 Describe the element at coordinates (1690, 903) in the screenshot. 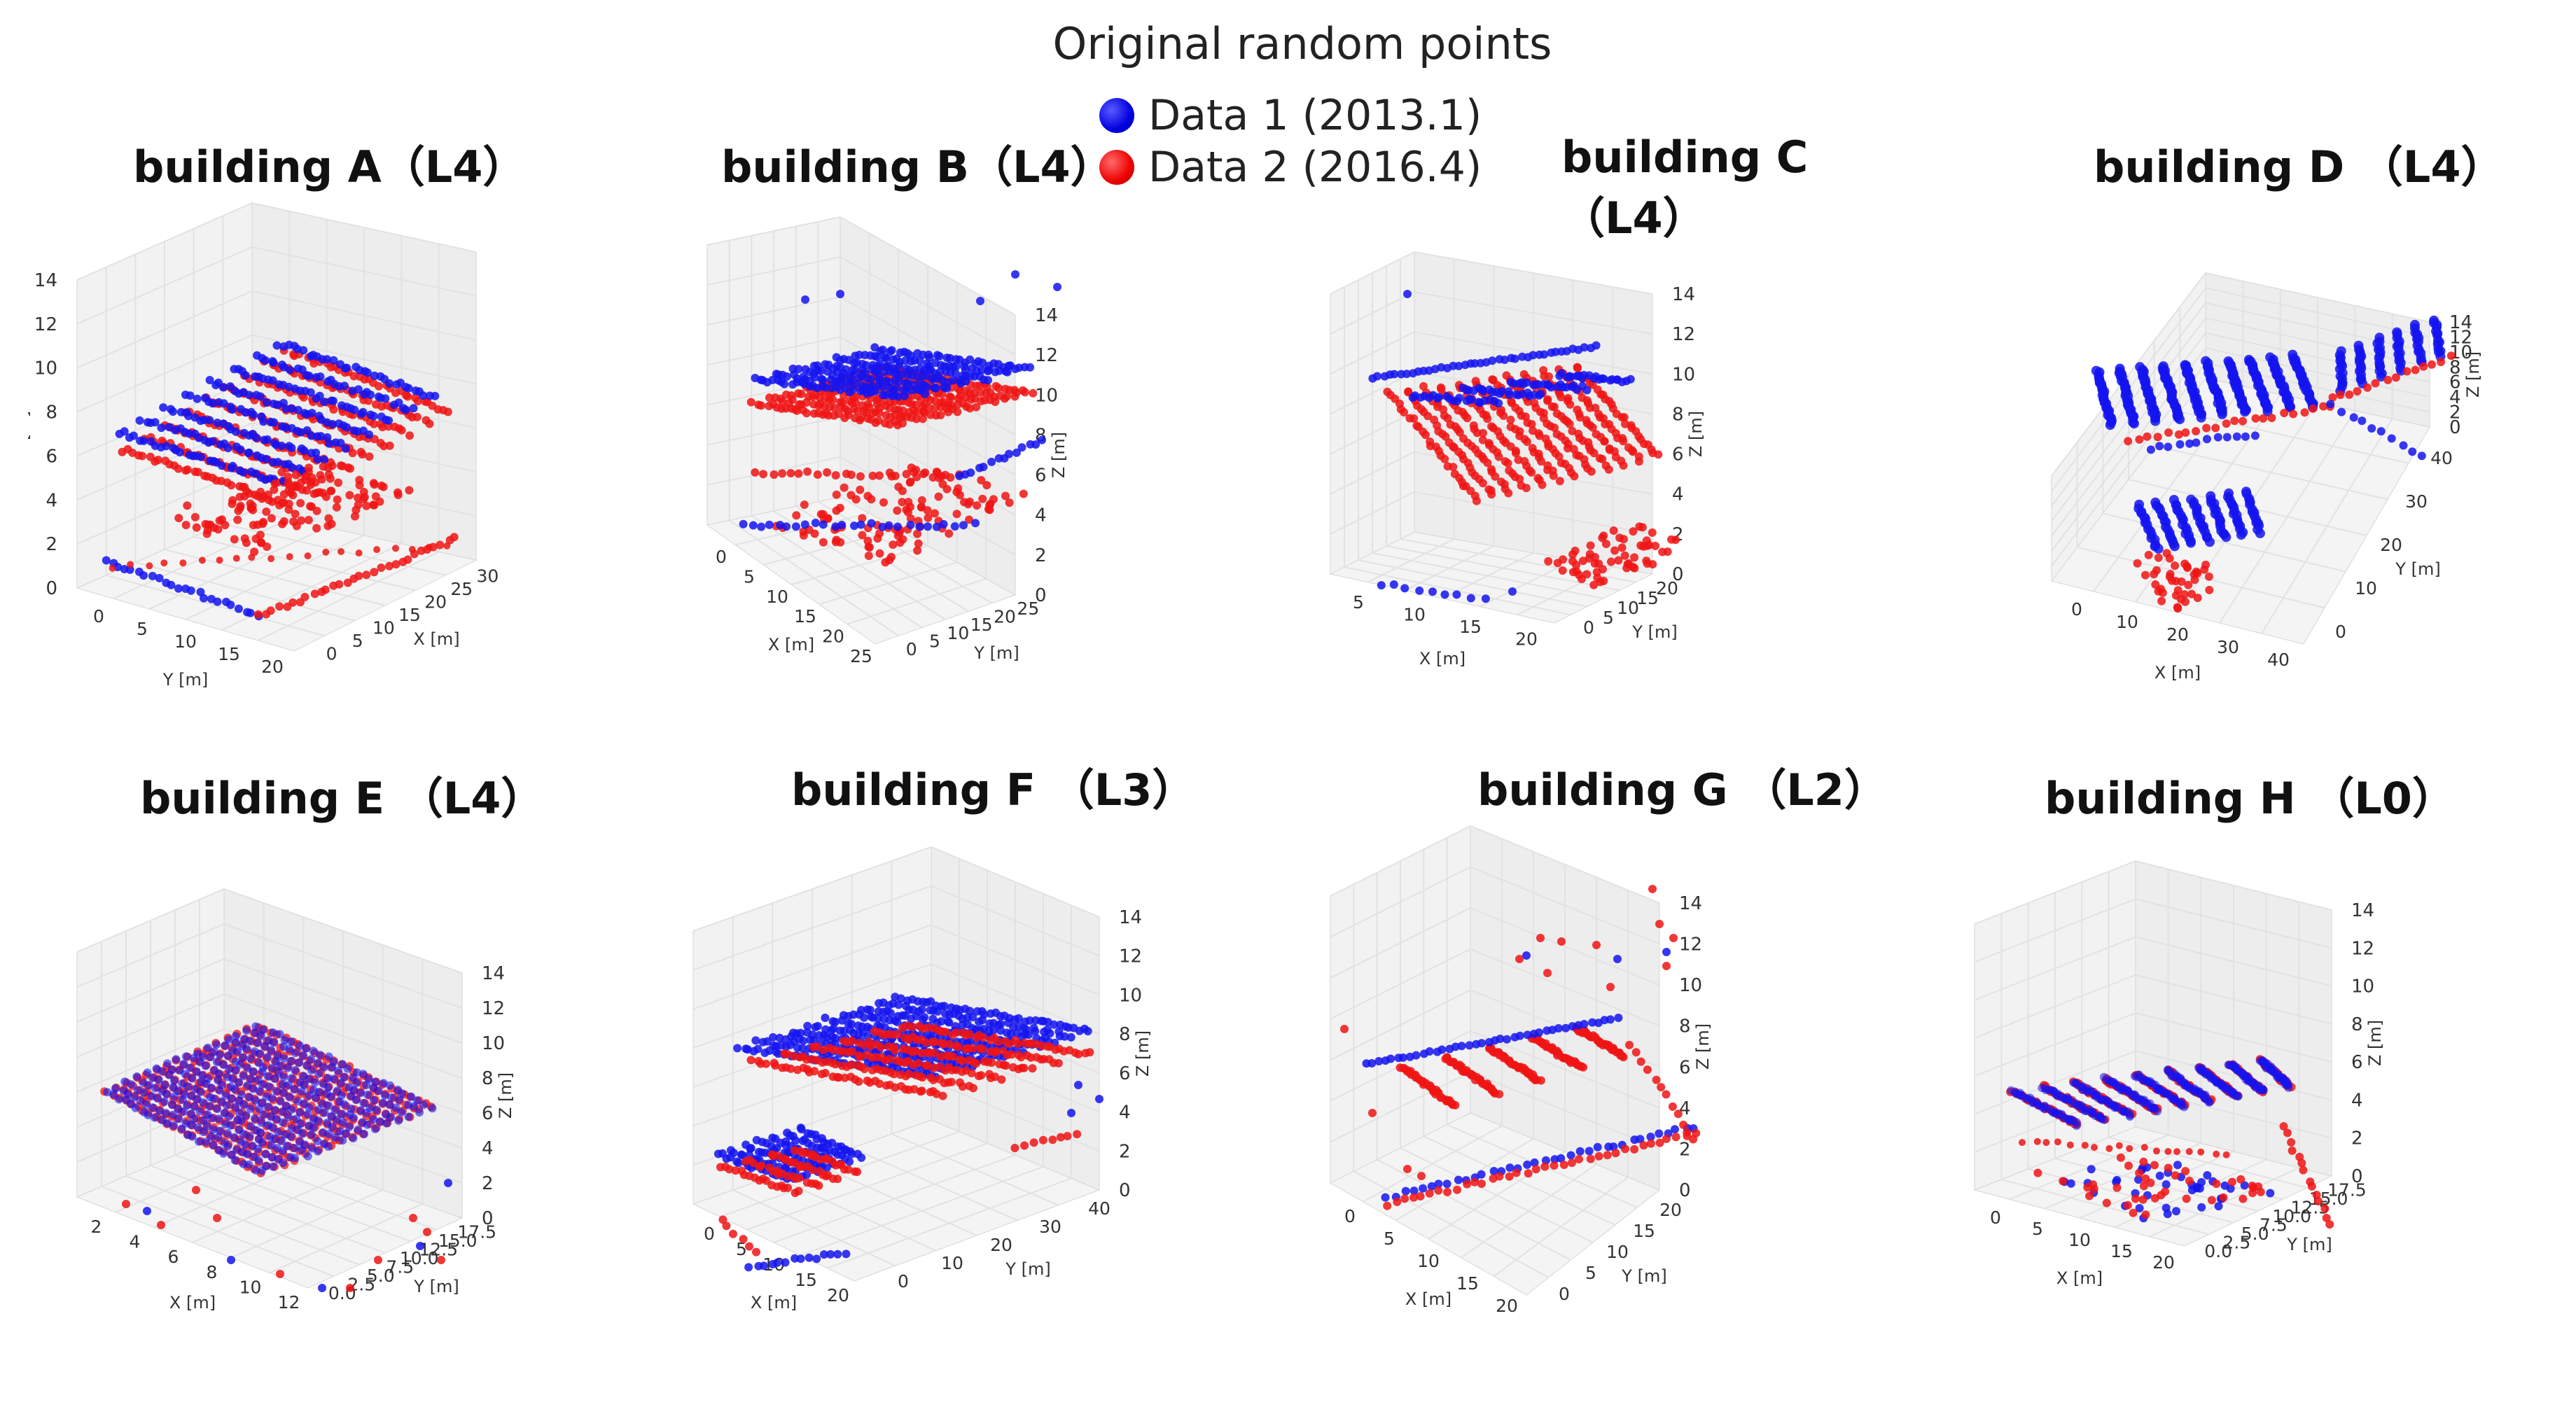

I see `z-tick-label: 14` at that location.